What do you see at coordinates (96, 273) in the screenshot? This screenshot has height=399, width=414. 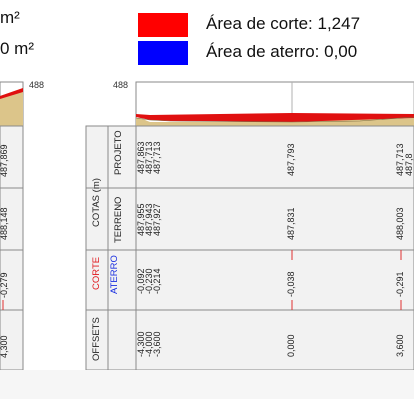 I see `header-corte: CORTE` at bounding box center [96, 273].